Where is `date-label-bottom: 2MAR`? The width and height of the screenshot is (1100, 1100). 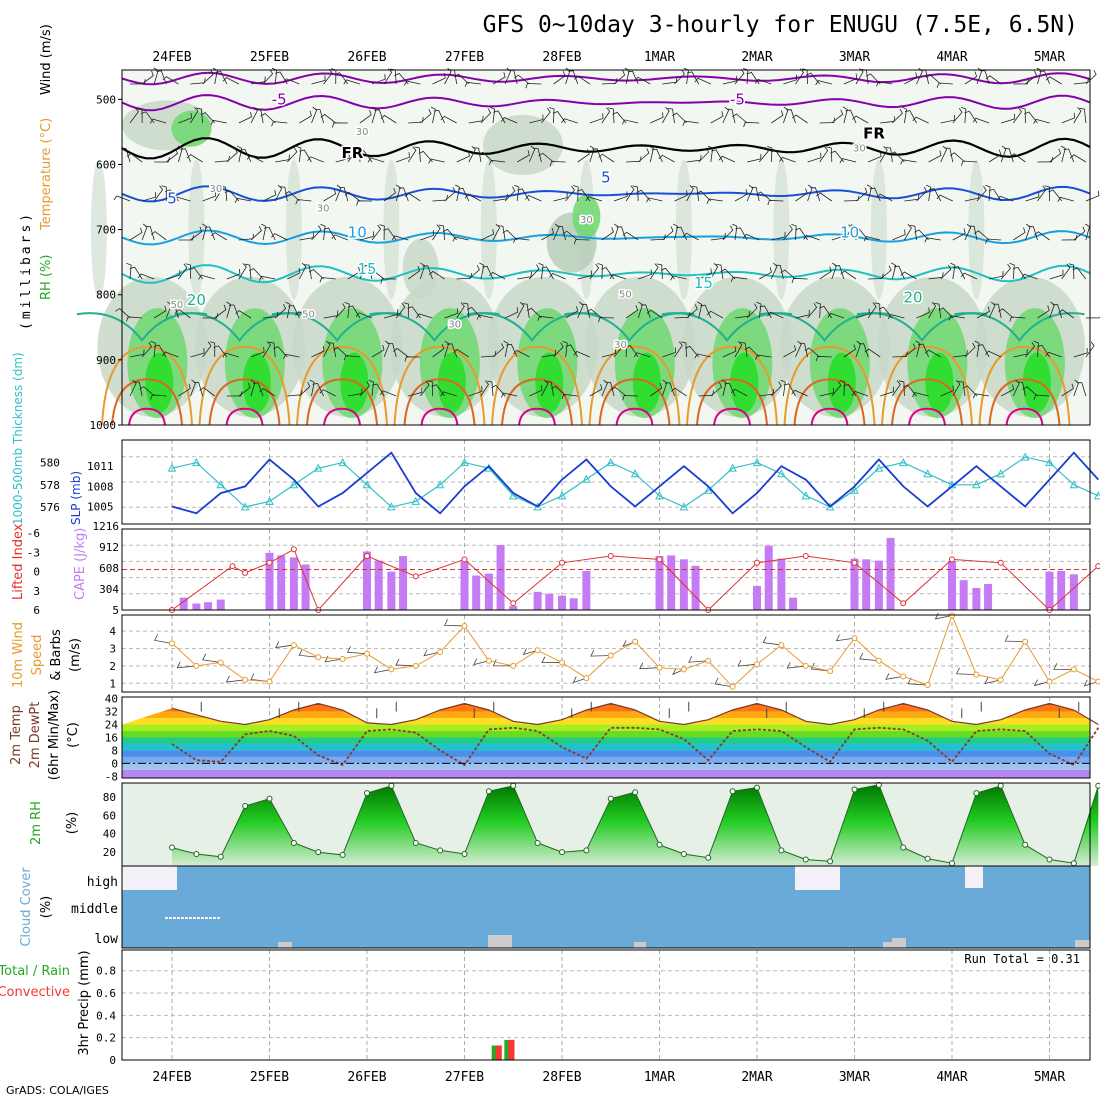
date-label-bottom: 2MAR is located at coordinates (756, 1077).